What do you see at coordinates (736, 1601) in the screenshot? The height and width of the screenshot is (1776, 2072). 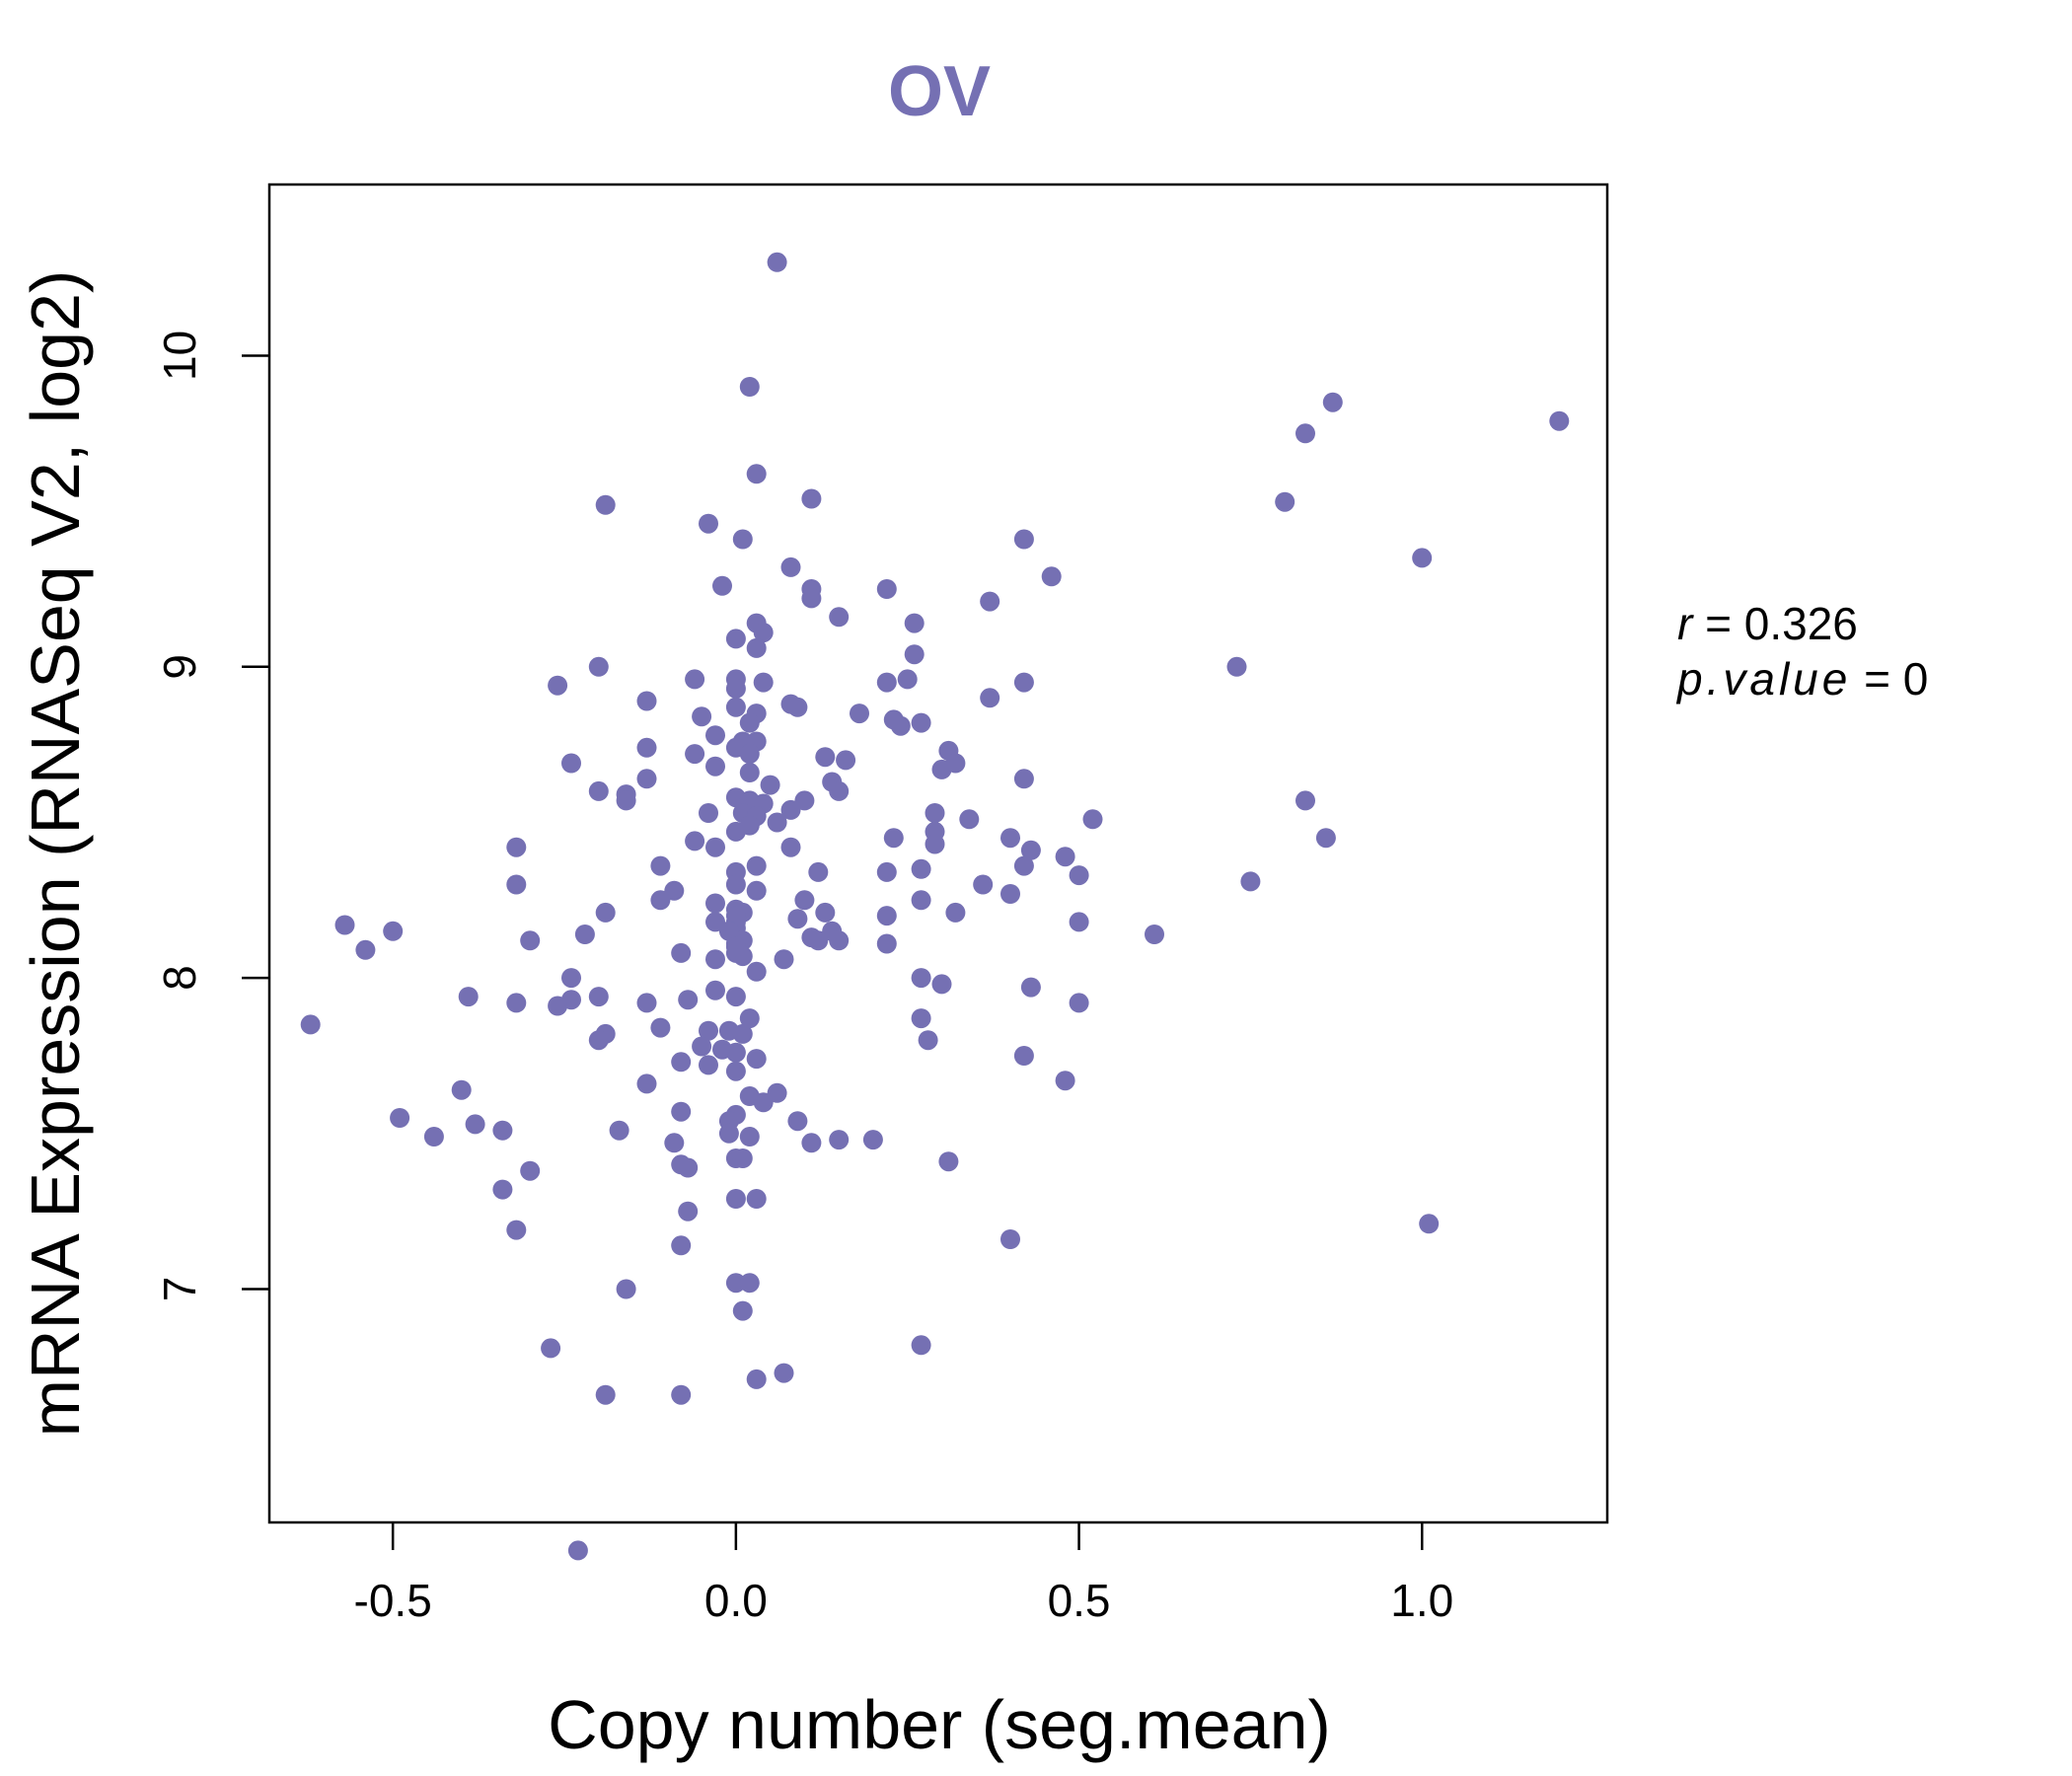 I see `x-tick-label: 0.0` at bounding box center [736, 1601].